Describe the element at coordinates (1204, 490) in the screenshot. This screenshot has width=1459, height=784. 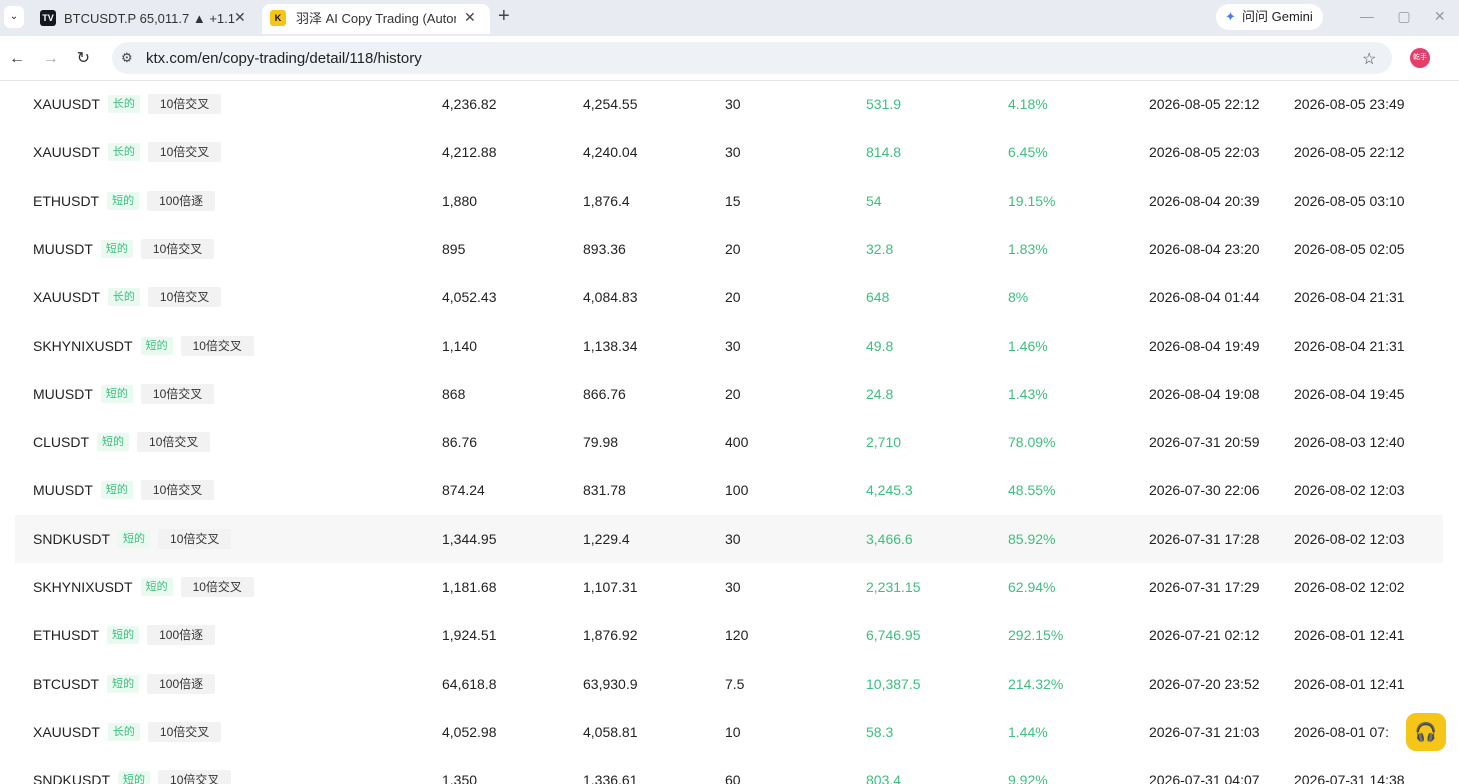
I see `open-cell: 2026-07-30 22:06` at that location.